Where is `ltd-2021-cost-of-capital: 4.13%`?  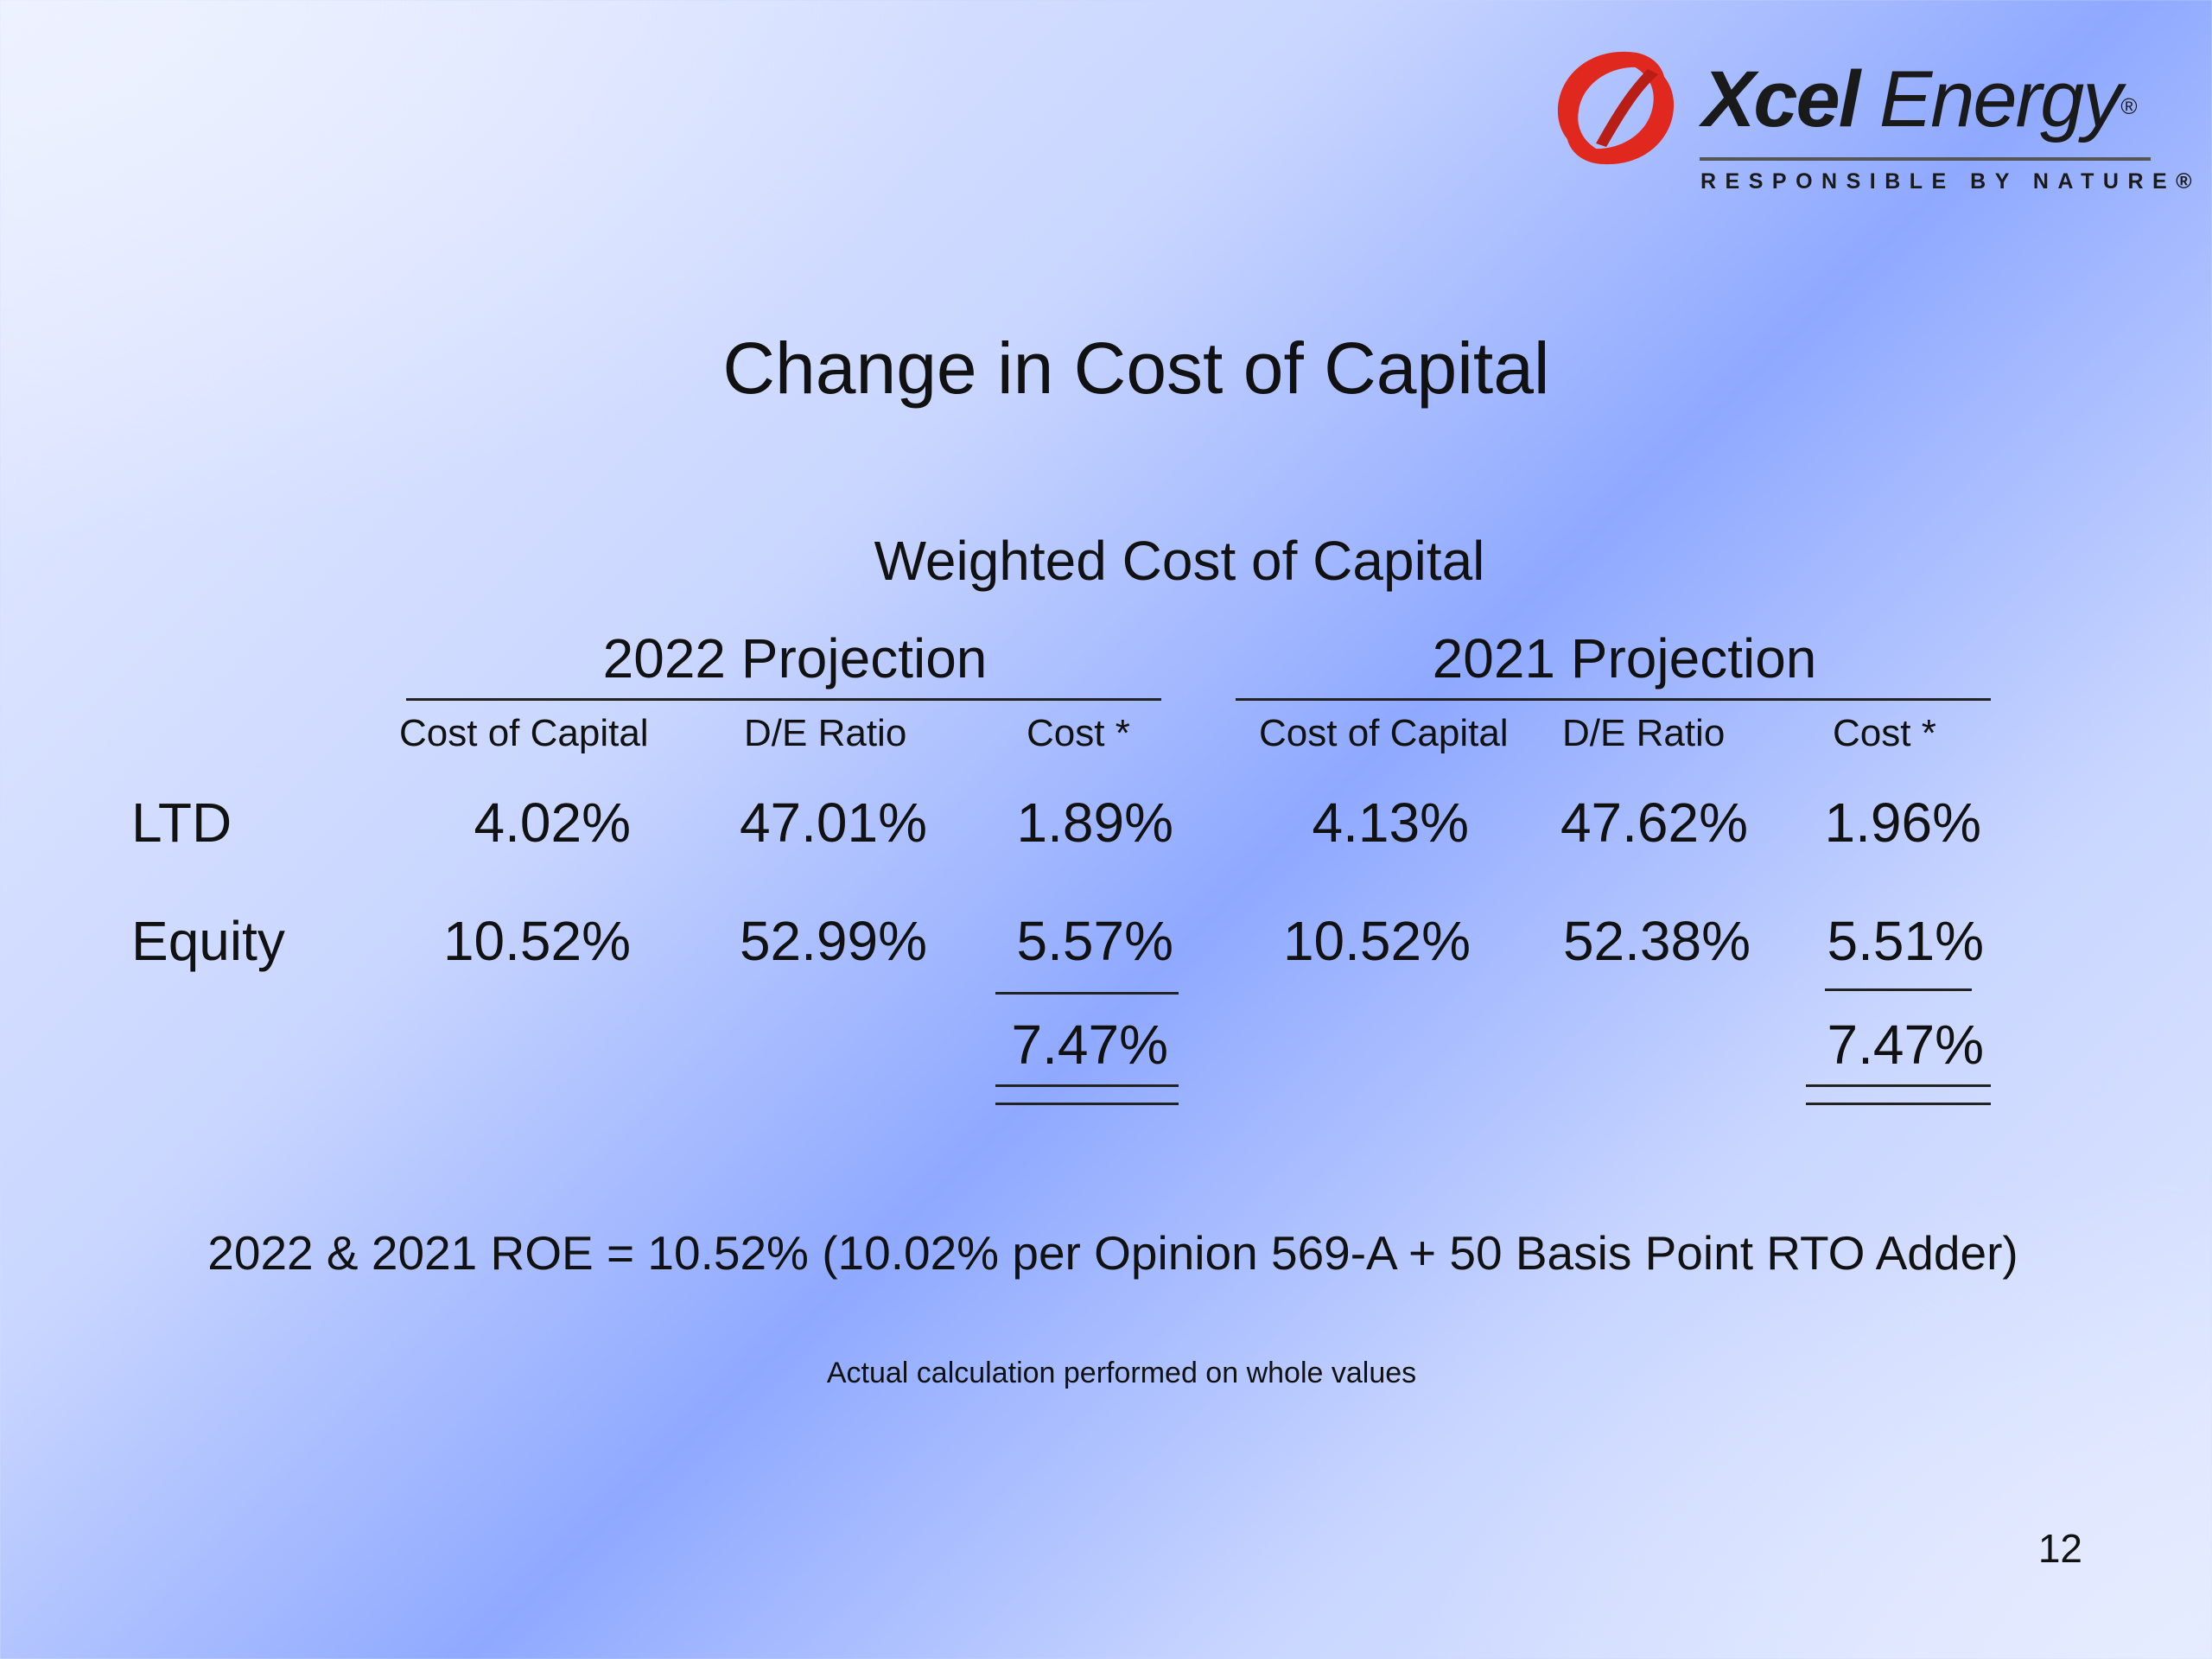
ltd-2021-cost-of-capital: 4.13% is located at coordinates (1390, 822).